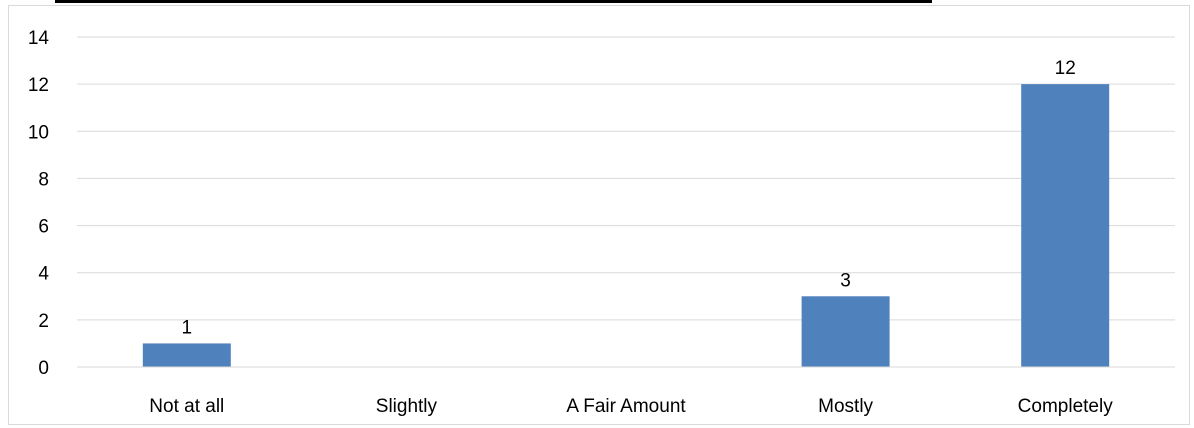  What do you see at coordinates (38, 132) in the screenshot?
I see `y-tick-label: 10` at bounding box center [38, 132].